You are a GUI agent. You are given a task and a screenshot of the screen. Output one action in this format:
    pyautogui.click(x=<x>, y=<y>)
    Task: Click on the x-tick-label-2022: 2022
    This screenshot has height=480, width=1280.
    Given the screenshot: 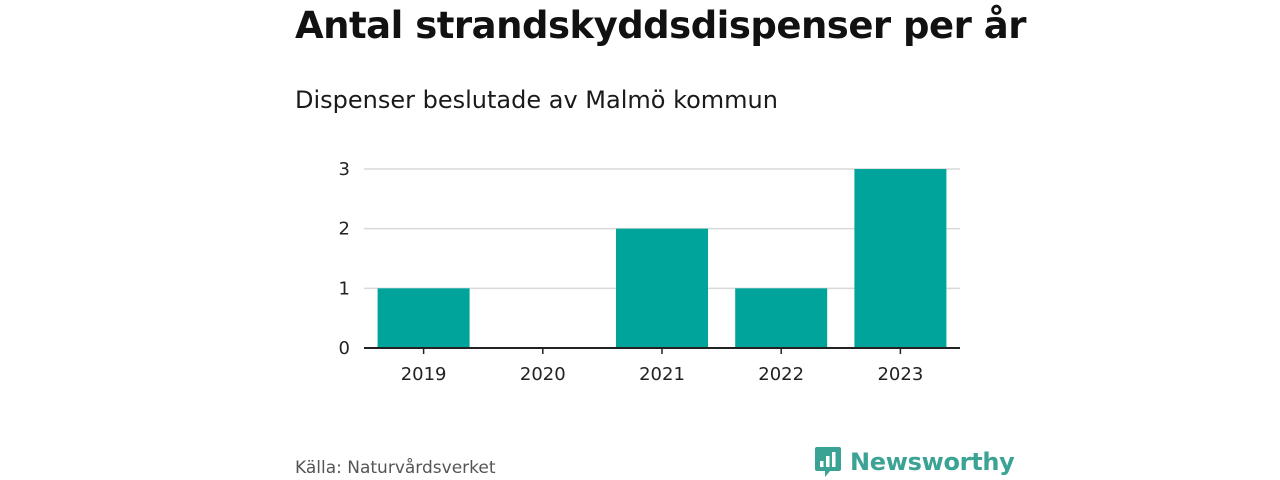 What is the action you would take?
    pyautogui.click(x=781, y=374)
    